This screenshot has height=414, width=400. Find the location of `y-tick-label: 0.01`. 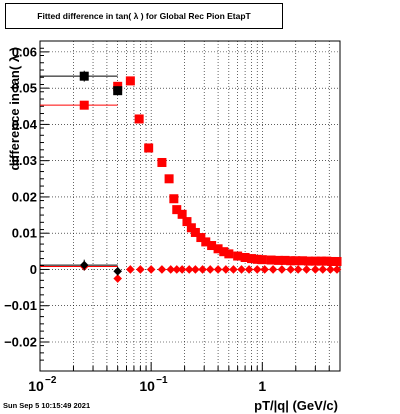

y-tick-label: 0.01 is located at coordinates (24, 233).